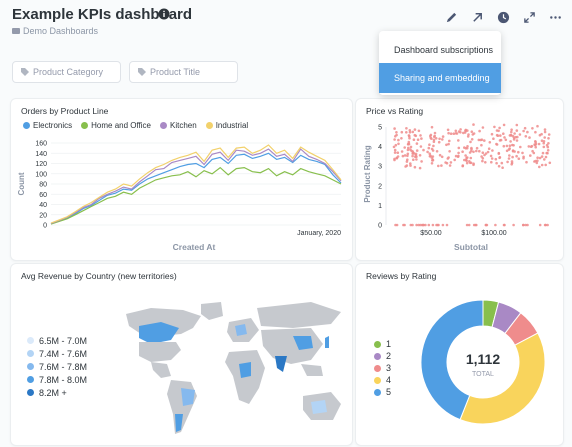 This screenshot has height=447, width=572. Describe the element at coordinates (395, 111) in the screenshot. I see `card-title: Price vs Rating` at that location.